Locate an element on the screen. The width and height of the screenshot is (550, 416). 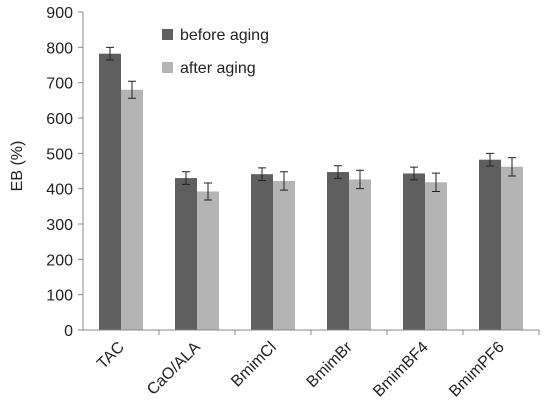
bar-group-bmimpf6 is located at coordinates (501, 241).